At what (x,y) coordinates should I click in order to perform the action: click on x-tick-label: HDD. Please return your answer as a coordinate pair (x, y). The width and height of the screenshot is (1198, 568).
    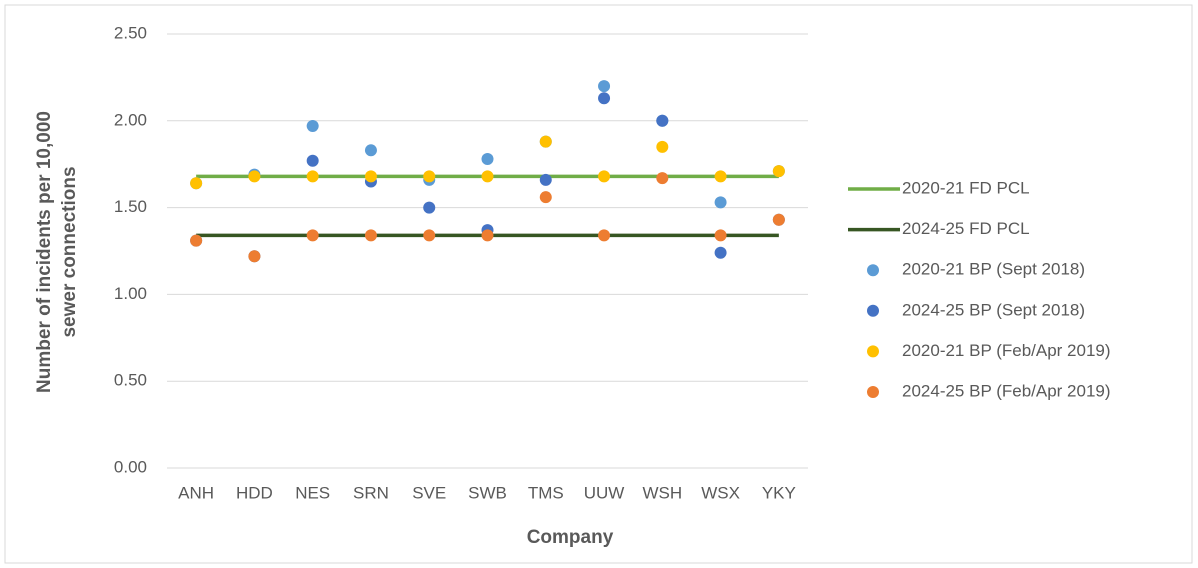
    Looking at the image, I should click on (254, 492).